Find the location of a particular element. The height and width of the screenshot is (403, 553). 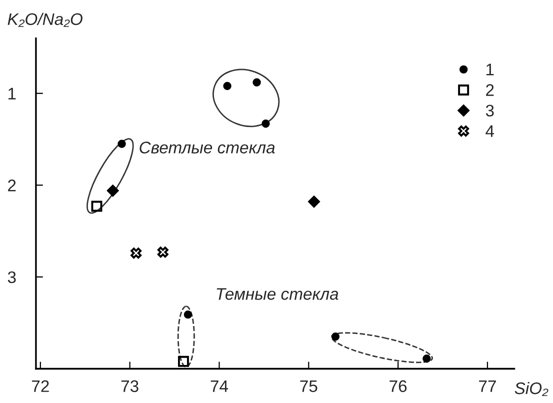

annotation: Темные стекла is located at coordinates (277, 294).